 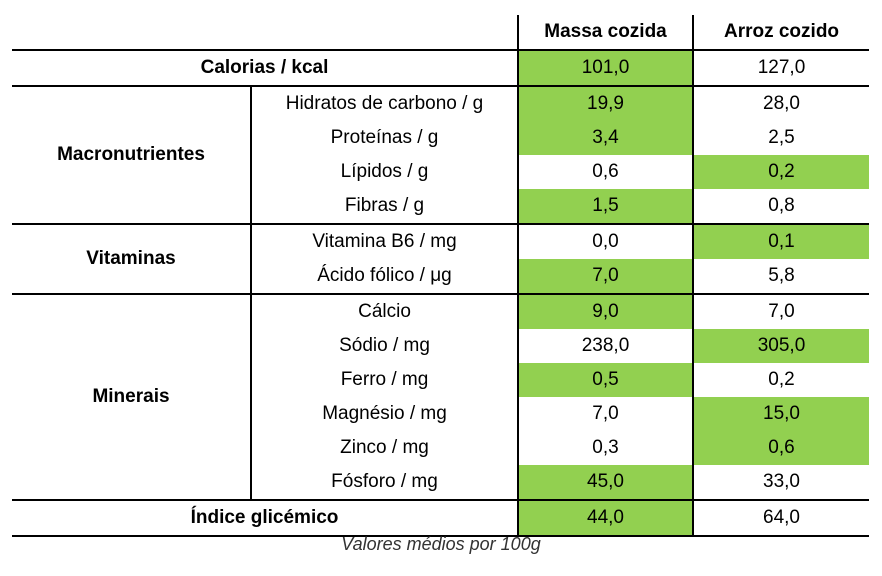 What do you see at coordinates (606, 207) in the screenshot?
I see `value-massa: 1,5` at bounding box center [606, 207].